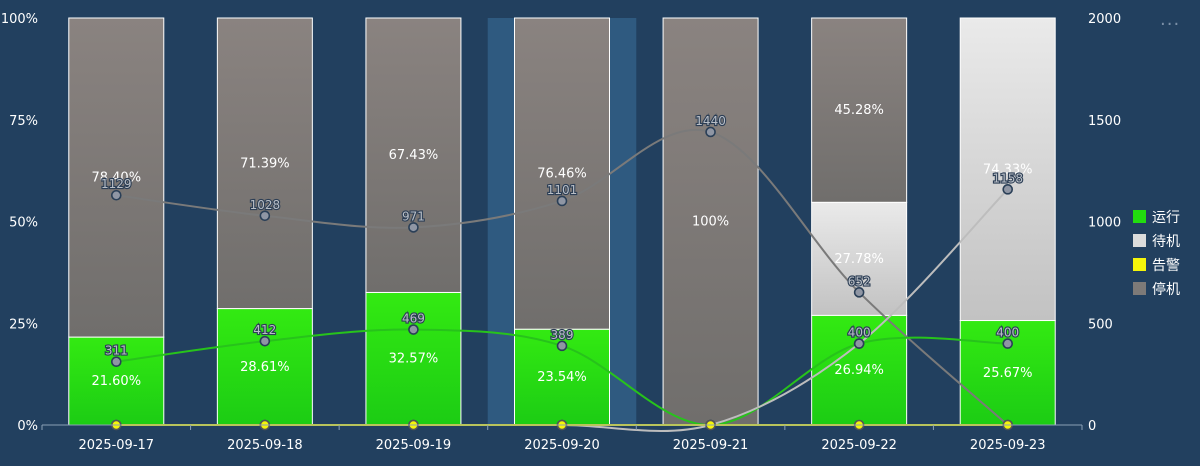 Image resolution: width=1200 pixels, height=466 pixels. I want to click on y-left-tick-label-3: 75%, so click(23, 121).